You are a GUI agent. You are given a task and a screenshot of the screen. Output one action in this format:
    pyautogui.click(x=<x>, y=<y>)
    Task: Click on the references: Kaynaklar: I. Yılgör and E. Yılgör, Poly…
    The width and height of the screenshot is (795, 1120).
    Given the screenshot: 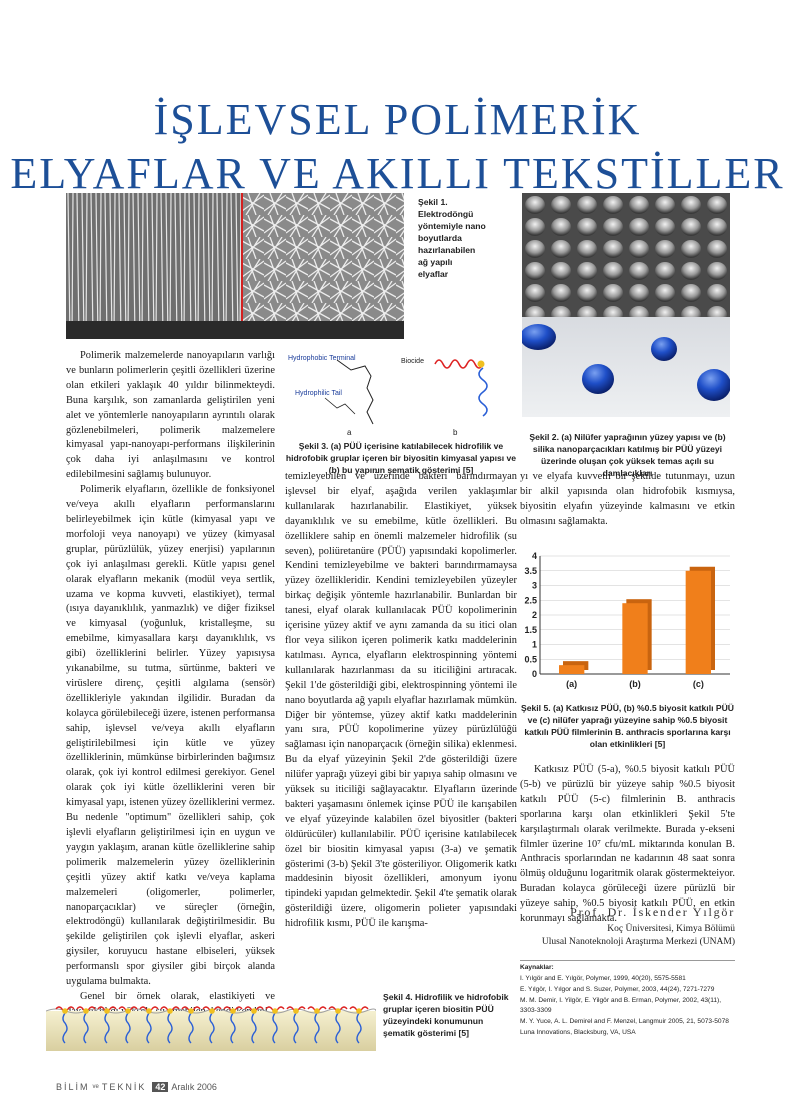 What is the action you would take?
    pyautogui.click(x=627, y=999)
    